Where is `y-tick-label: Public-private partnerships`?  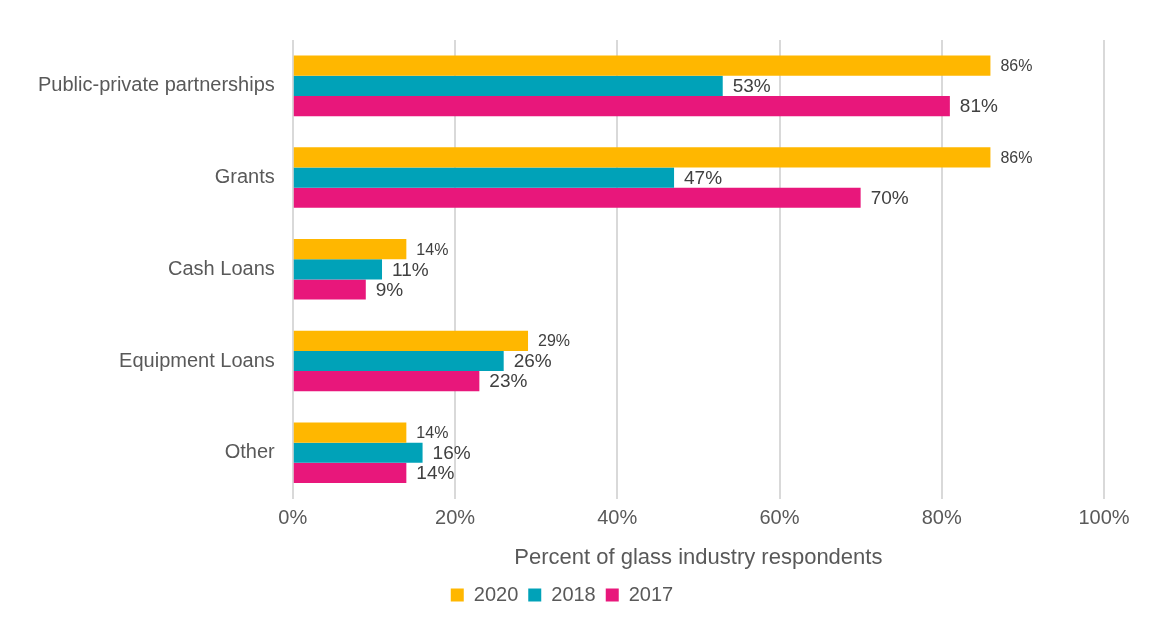 y-tick-label: Public-private partnerships is located at coordinates (156, 84).